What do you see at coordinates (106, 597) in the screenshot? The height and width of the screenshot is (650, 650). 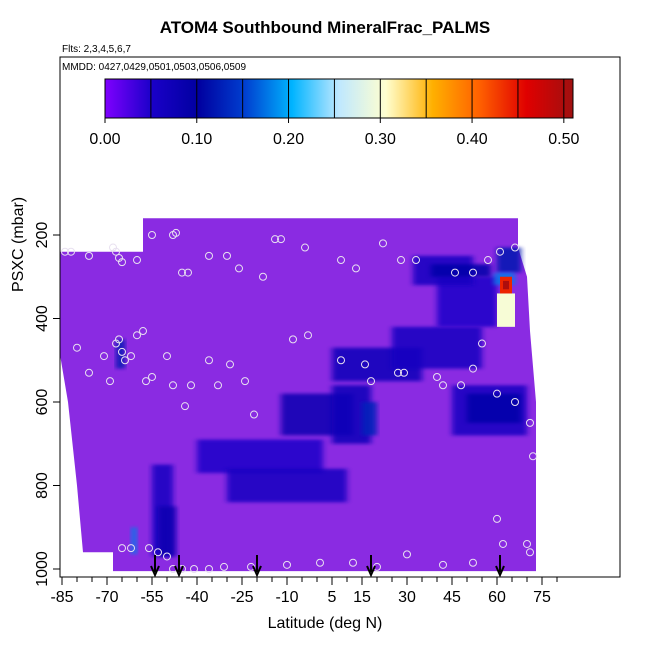 I see `x-tick-label: -70` at bounding box center [106, 597].